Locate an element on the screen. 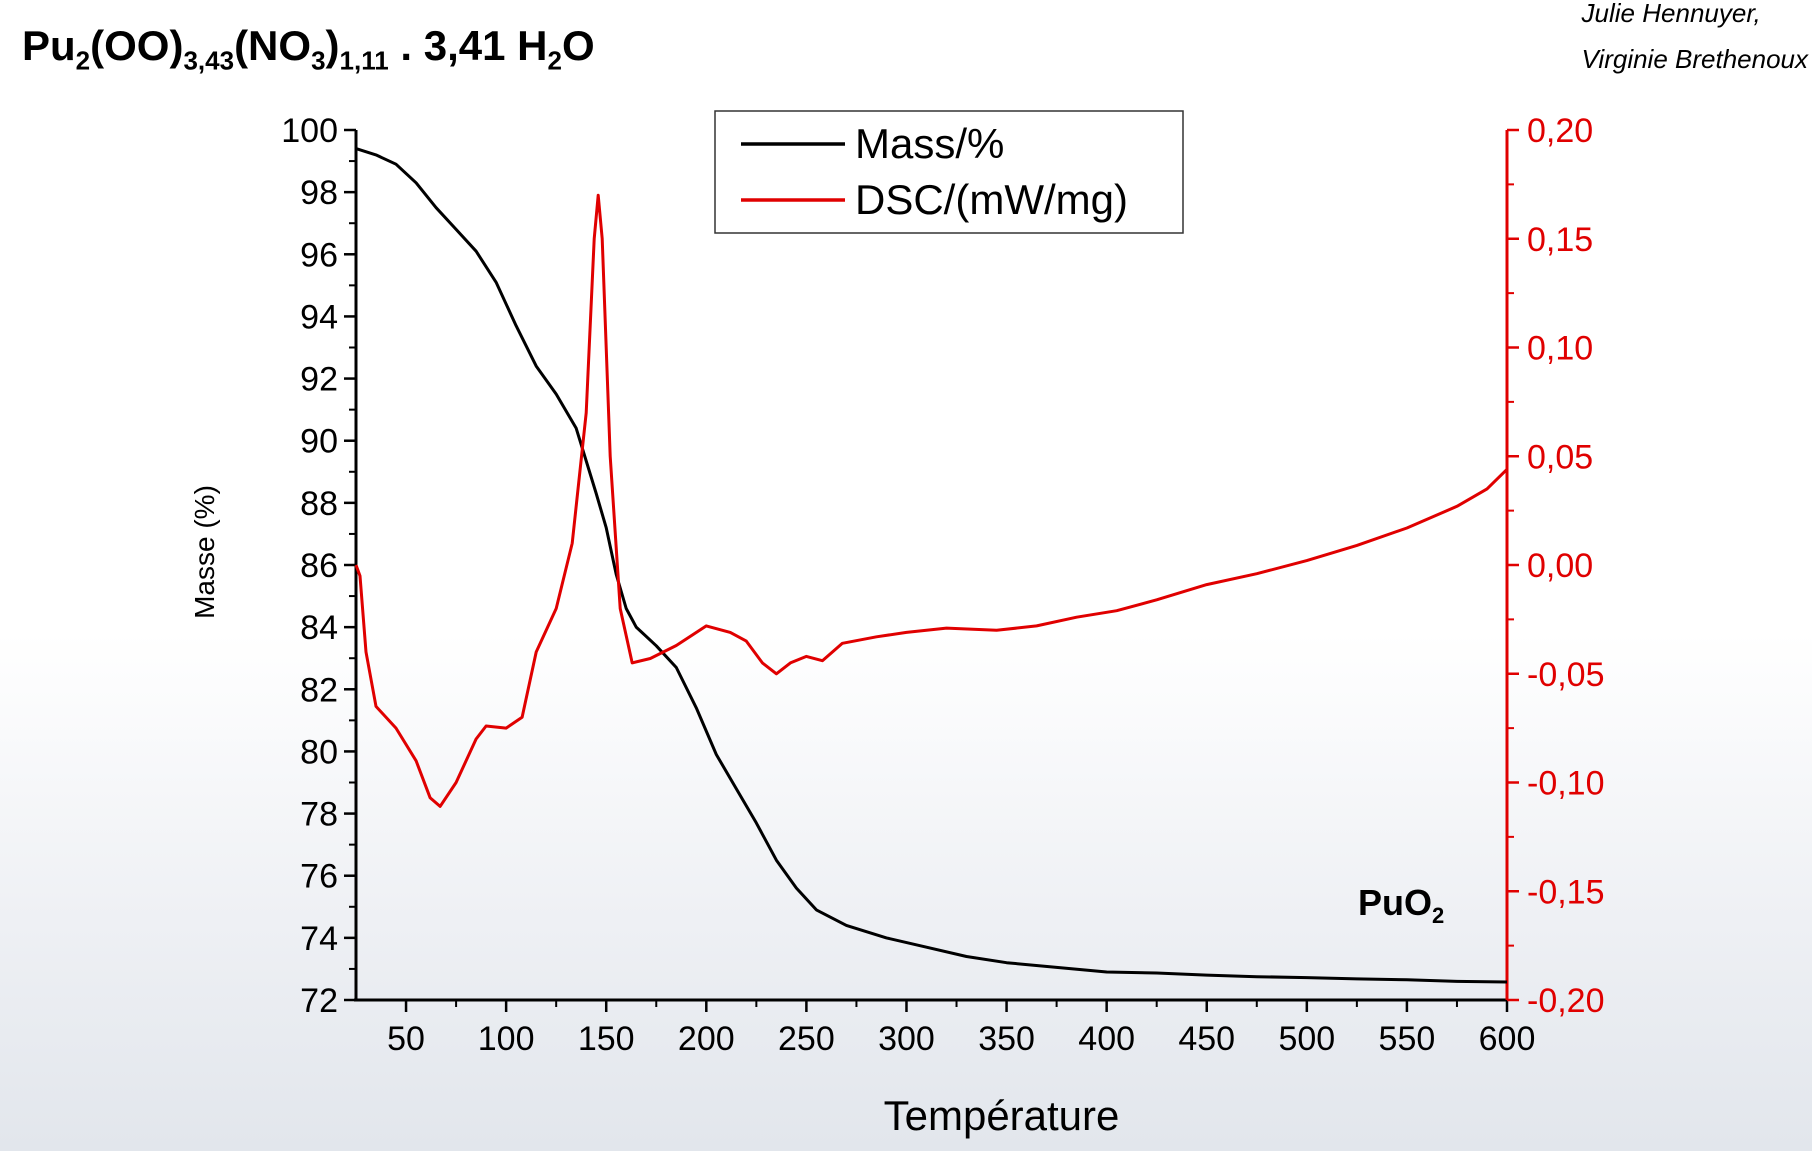 Image resolution: width=1812 pixels, height=1151 pixels. y2-tick-label: 0,15 is located at coordinates (1560, 240).